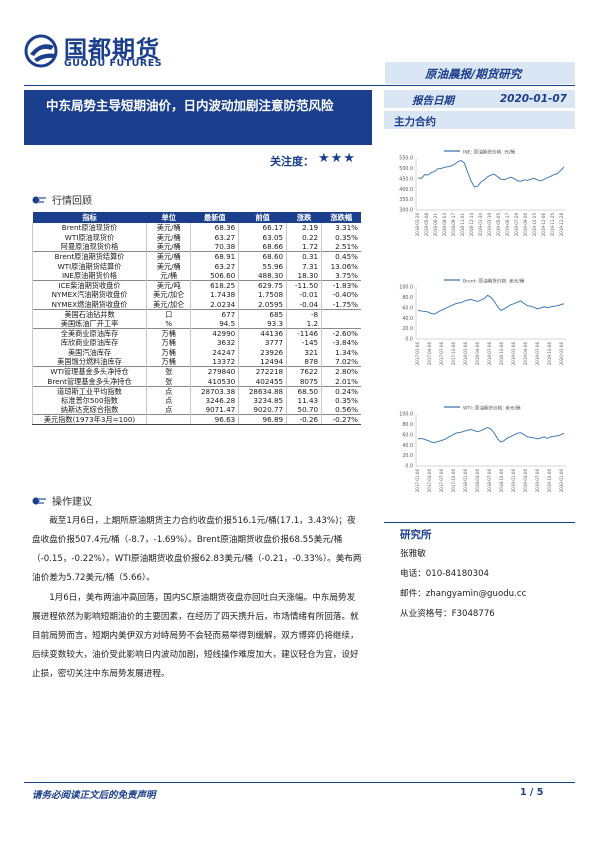 This screenshot has width=595, height=842. I want to click on table-cell: 0.45%, so click(341, 256).